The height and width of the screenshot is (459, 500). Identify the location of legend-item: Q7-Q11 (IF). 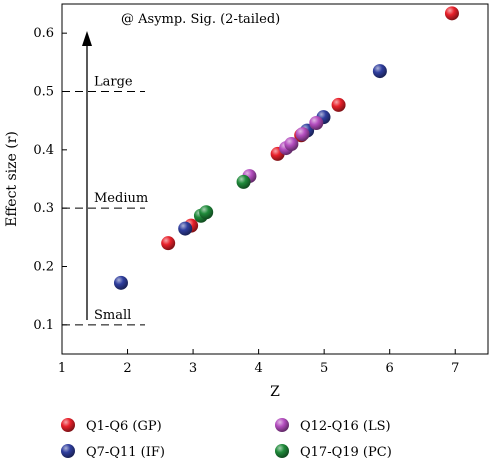
(113, 451).